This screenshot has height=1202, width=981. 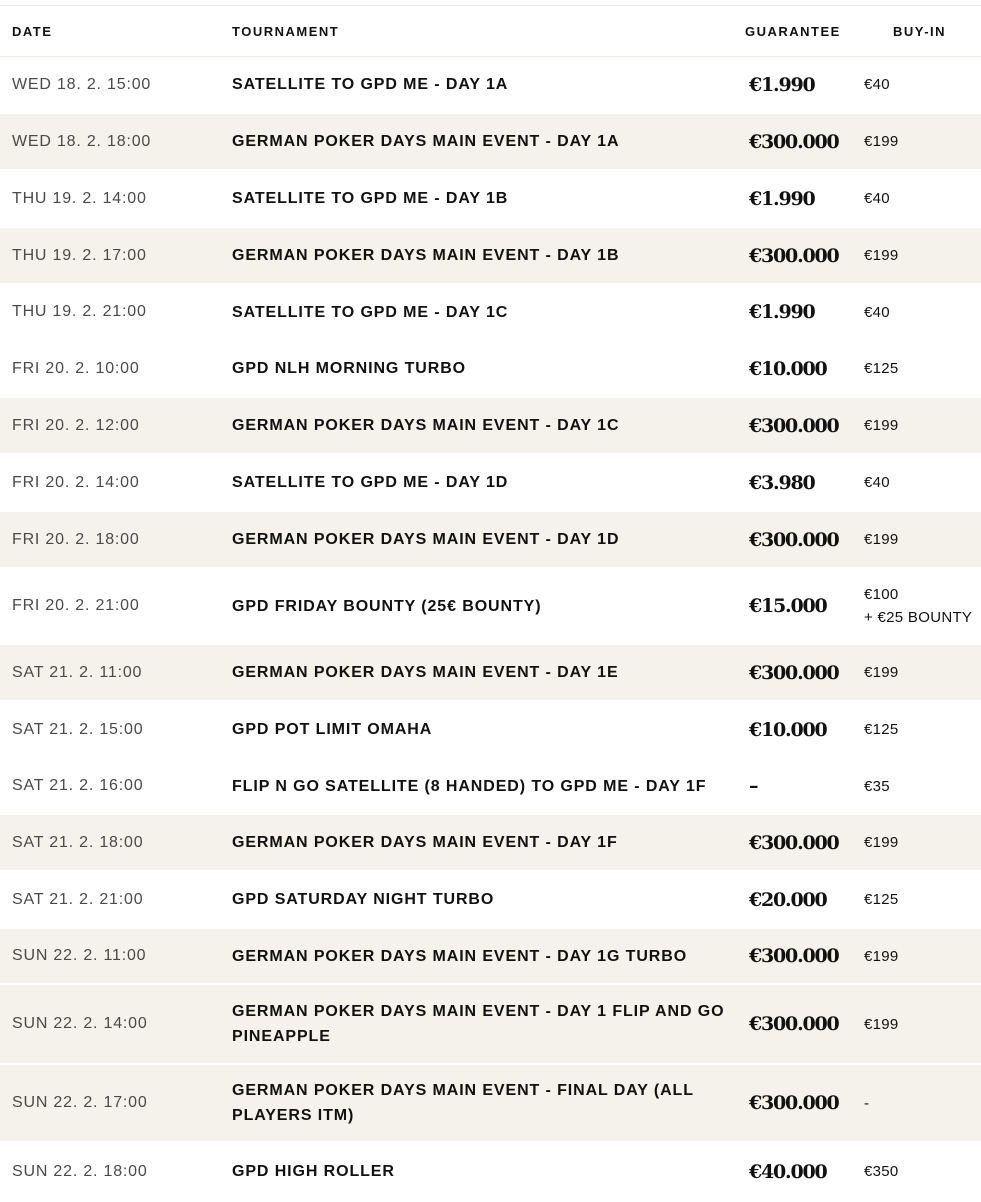 I want to click on tournament-name: SATELLITE TO GPD ME - DAY 1C, so click(x=370, y=312).